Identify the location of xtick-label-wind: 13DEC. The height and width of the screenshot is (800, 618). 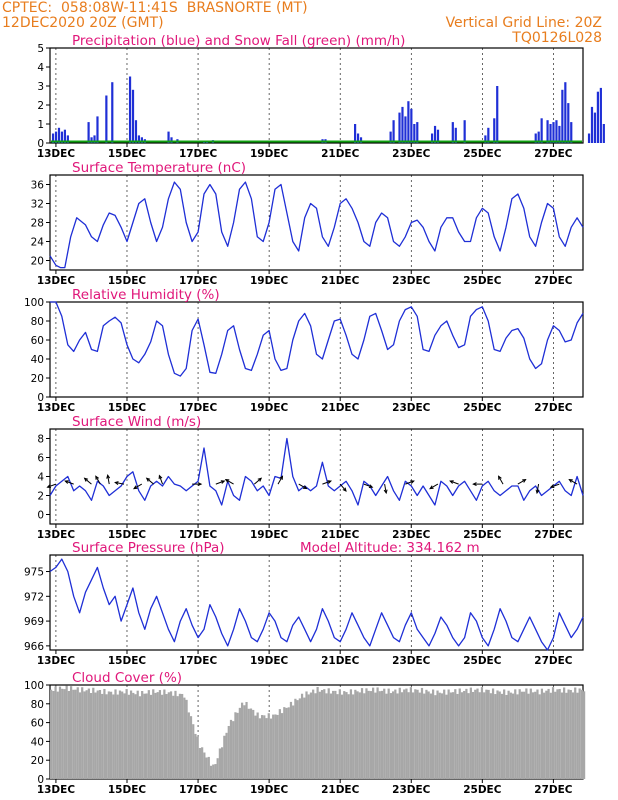
(56, 535).